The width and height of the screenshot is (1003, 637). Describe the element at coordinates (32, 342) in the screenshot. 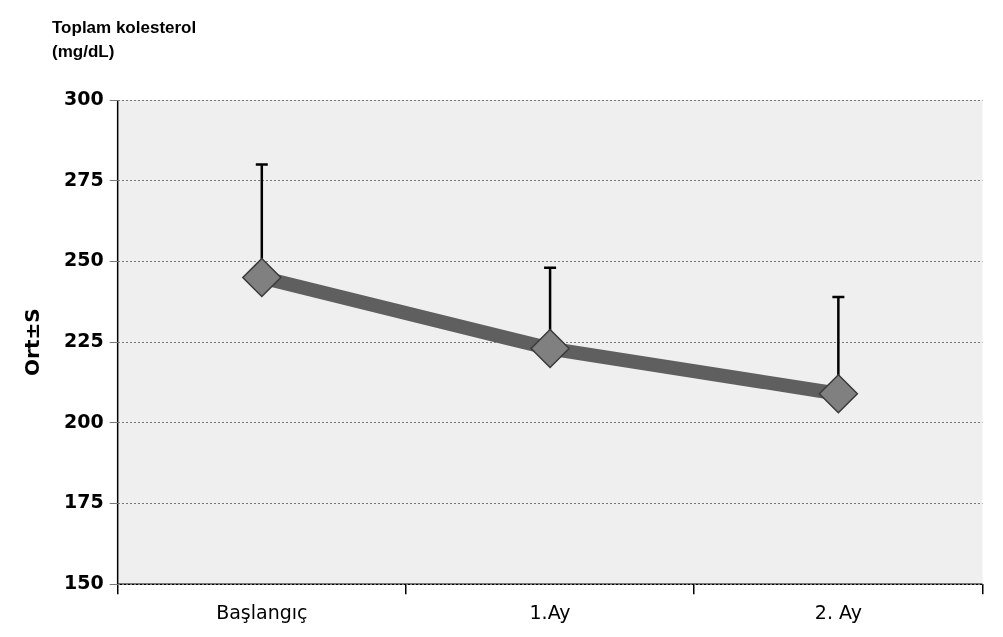

I see `y-axis-title: Ort±S` at that location.